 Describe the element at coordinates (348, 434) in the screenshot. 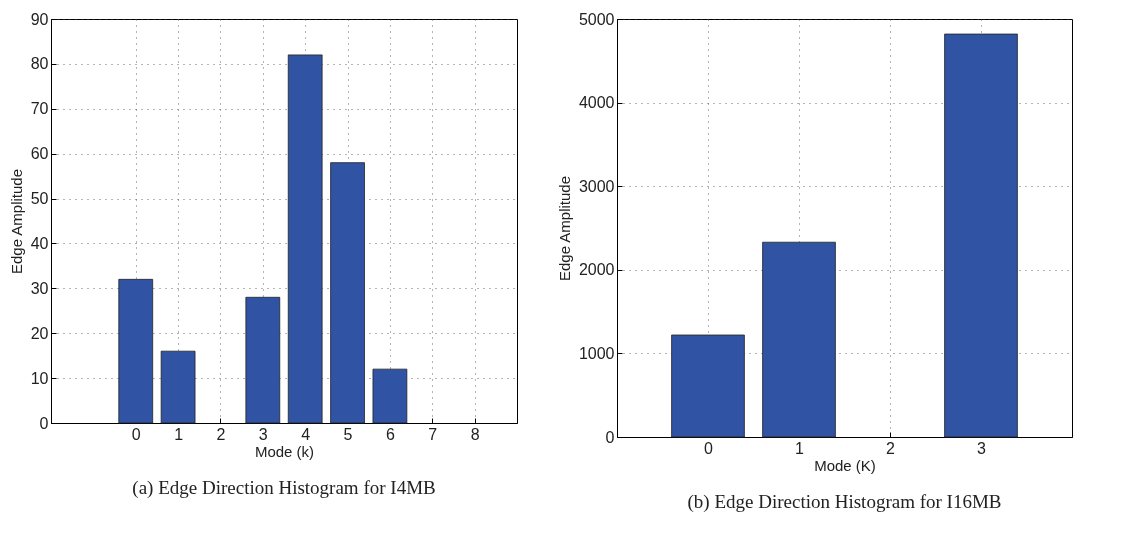

I see `x-tick-label: 5` at that location.